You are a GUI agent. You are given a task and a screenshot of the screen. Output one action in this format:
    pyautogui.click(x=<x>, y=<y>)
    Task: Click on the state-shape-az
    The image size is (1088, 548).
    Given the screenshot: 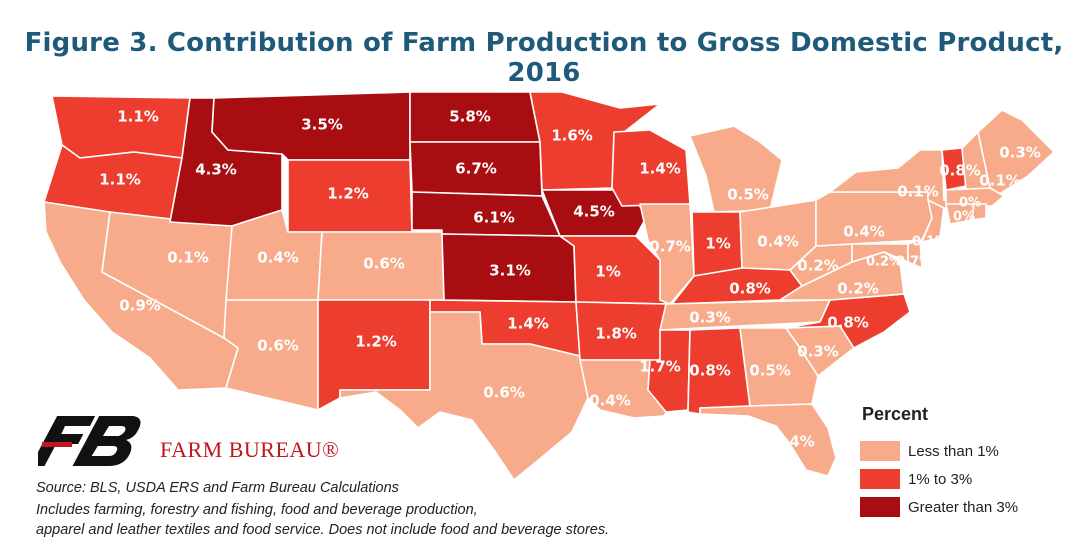 What is the action you would take?
    pyautogui.click(x=271, y=355)
    